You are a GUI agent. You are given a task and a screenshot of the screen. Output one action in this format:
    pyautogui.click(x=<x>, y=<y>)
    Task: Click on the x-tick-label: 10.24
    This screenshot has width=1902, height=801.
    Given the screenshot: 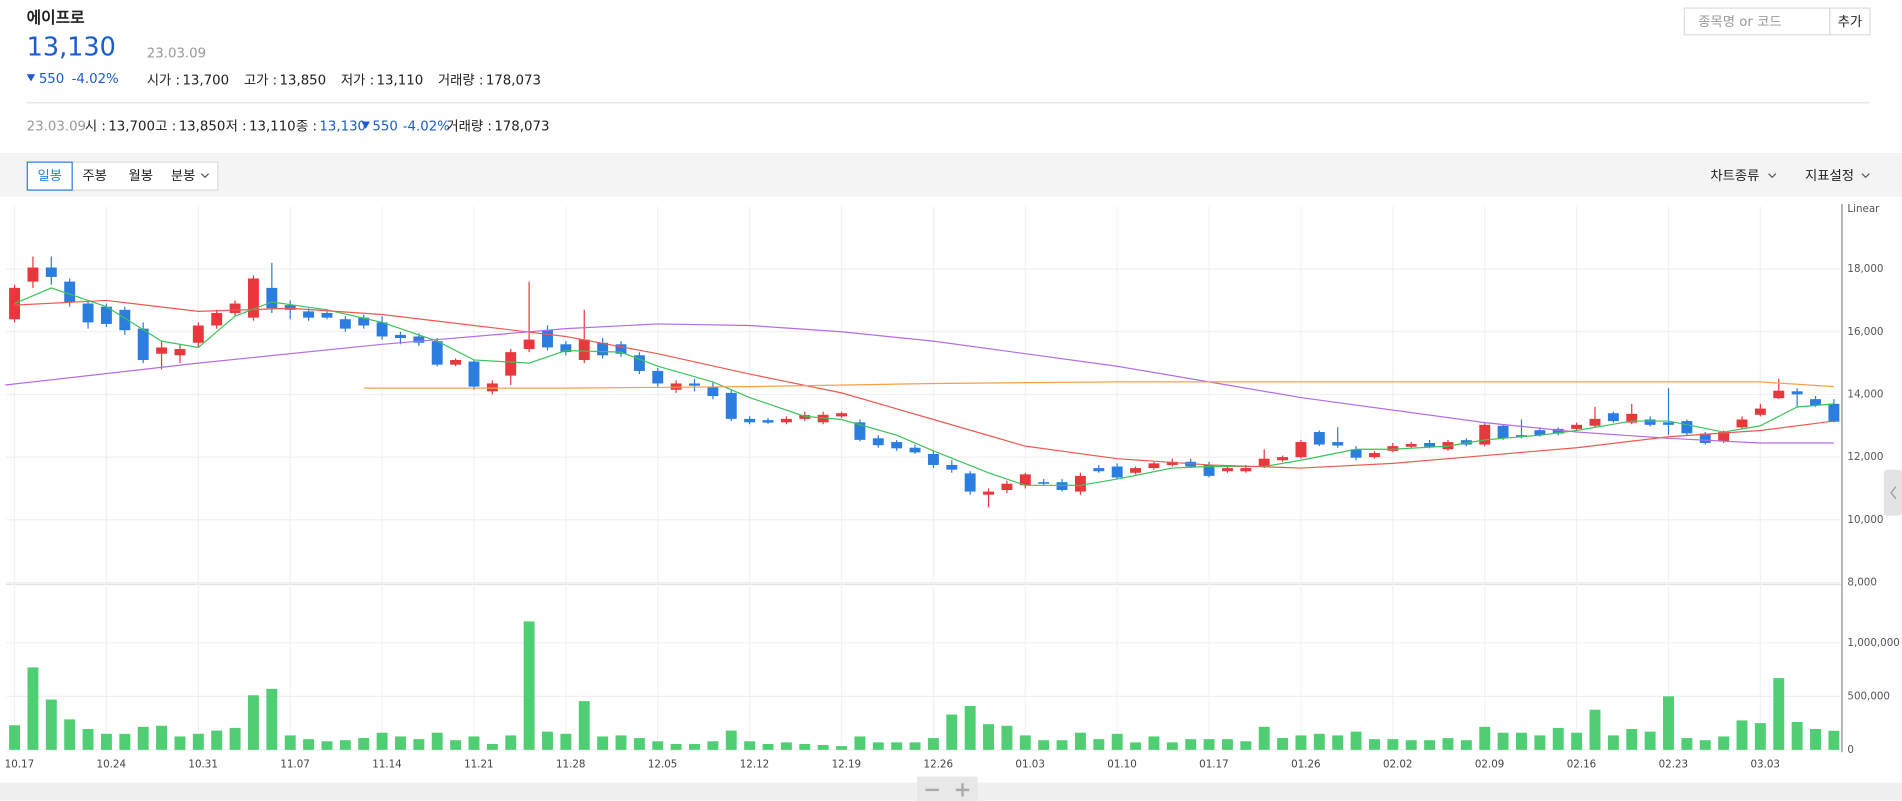 What is the action you would take?
    pyautogui.click(x=111, y=764)
    